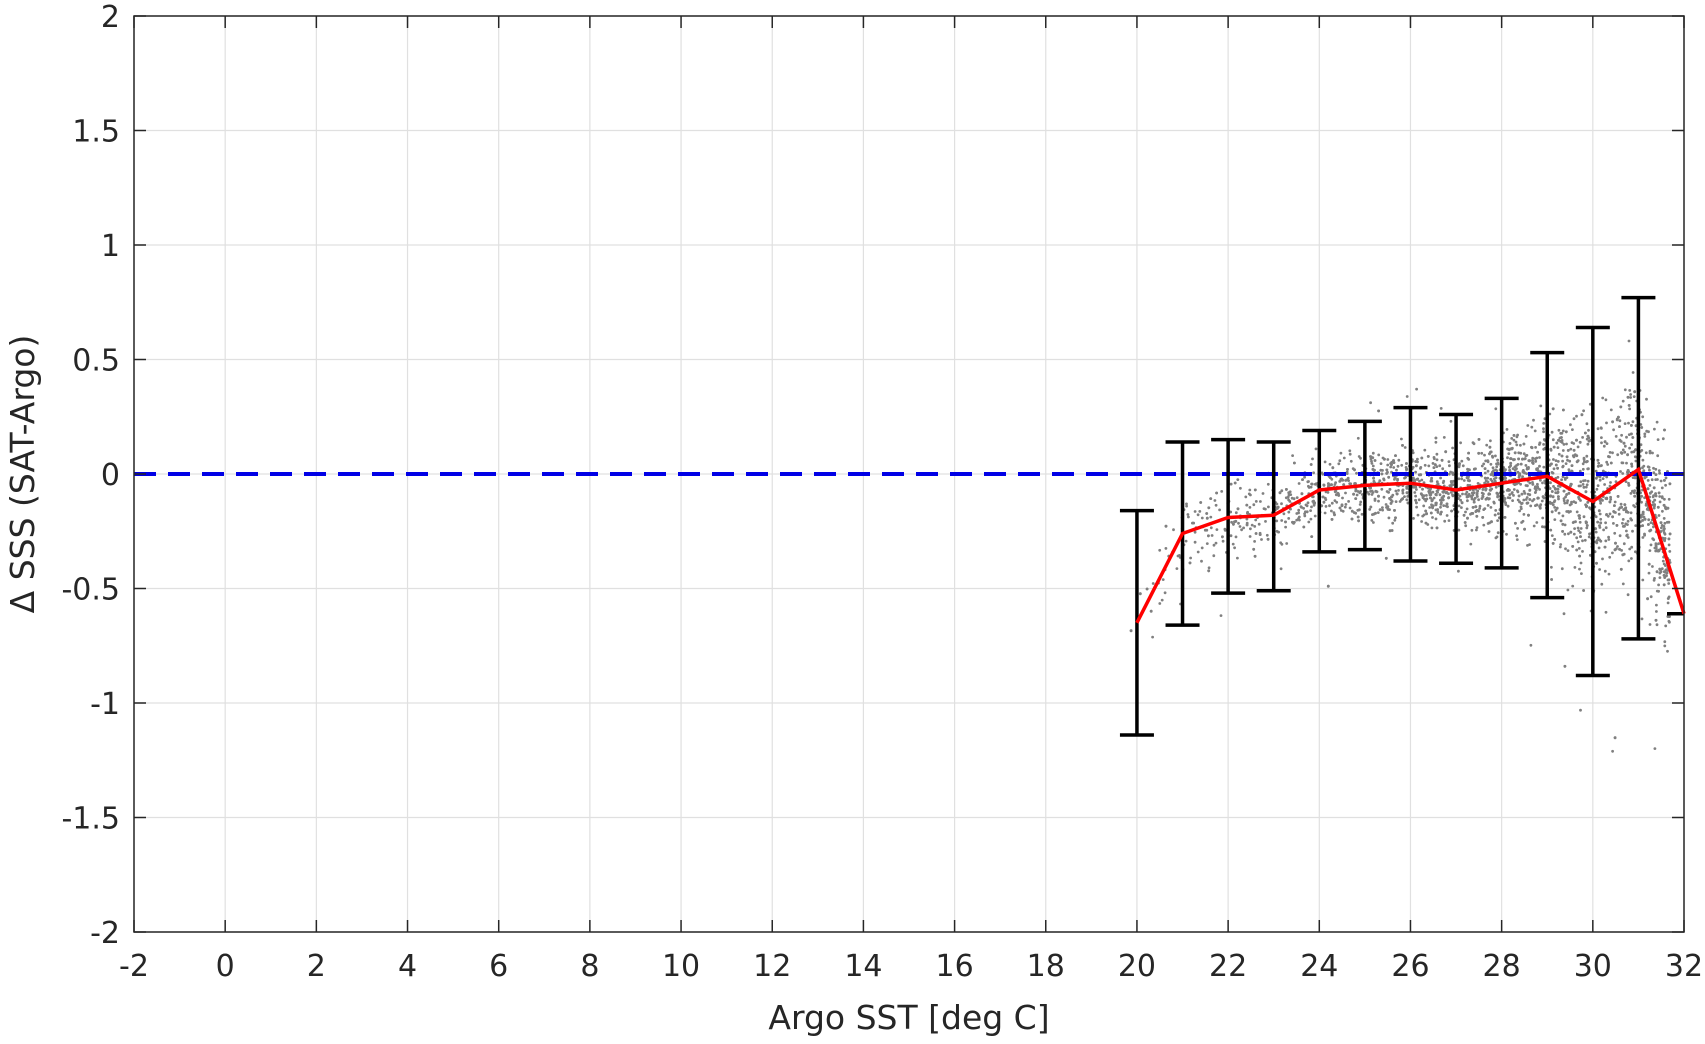  What do you see at coordinates (954, 966) in the screenshot?
I see `x-tick-label: 16` at bounding box center [954, 966].